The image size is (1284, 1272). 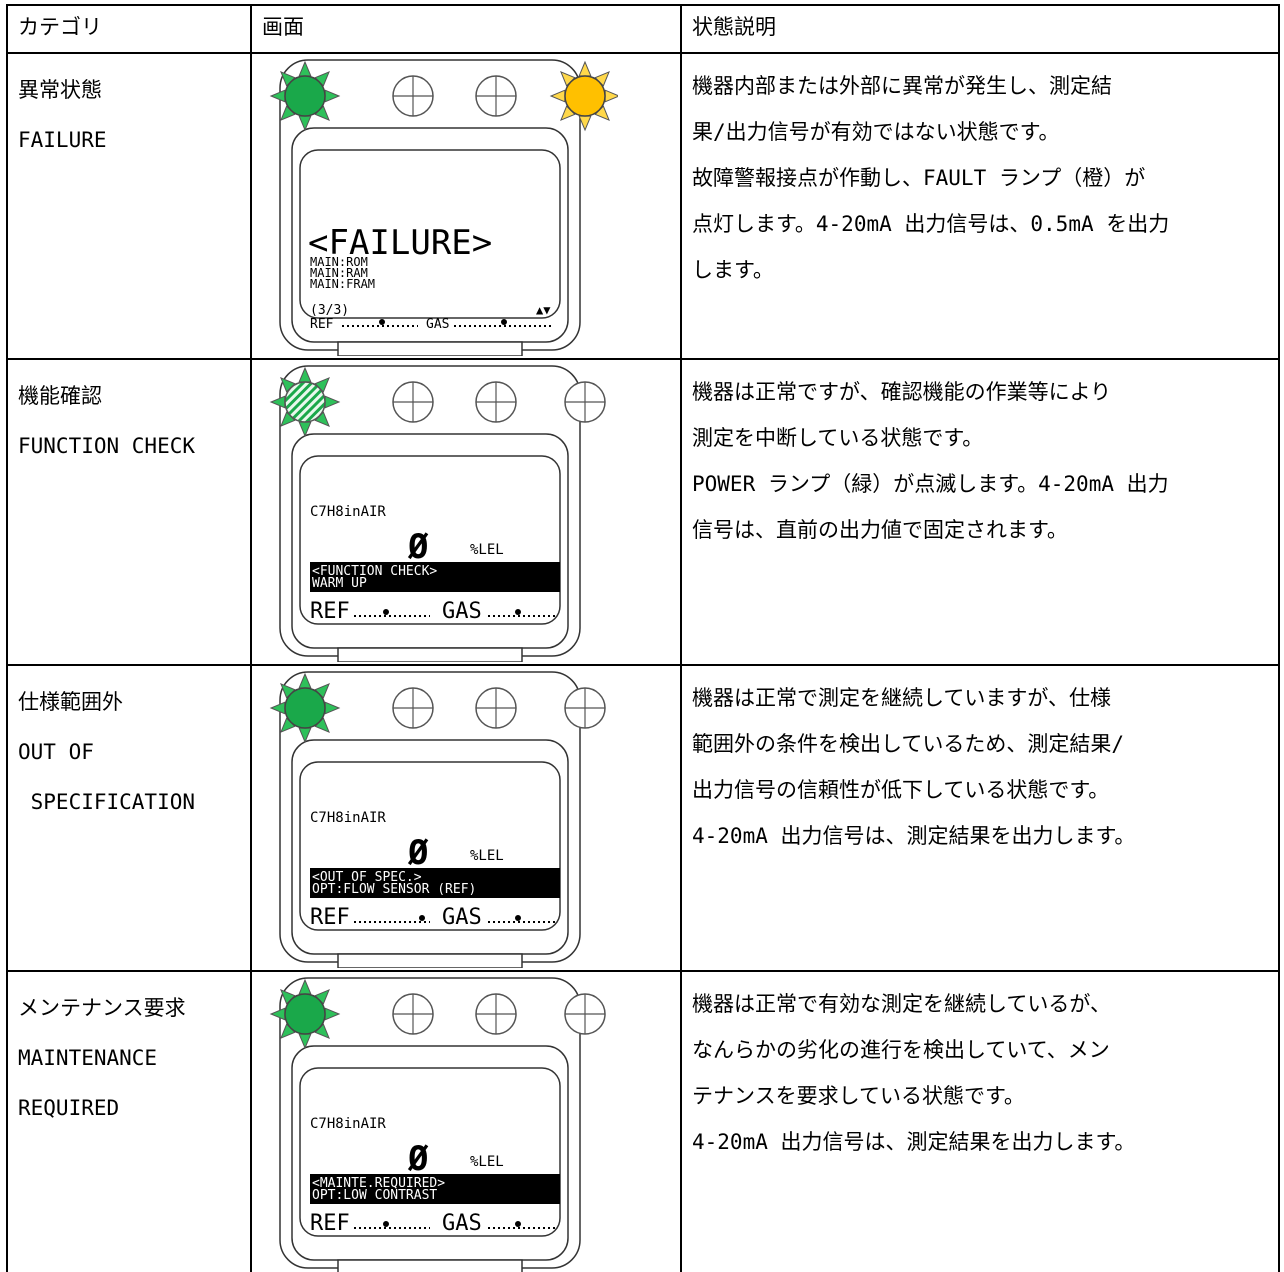 What do you see at coordinates (69, 1108) in the screenshot?
I see `category: REQUIRED` at bounding box center [69, 1108].